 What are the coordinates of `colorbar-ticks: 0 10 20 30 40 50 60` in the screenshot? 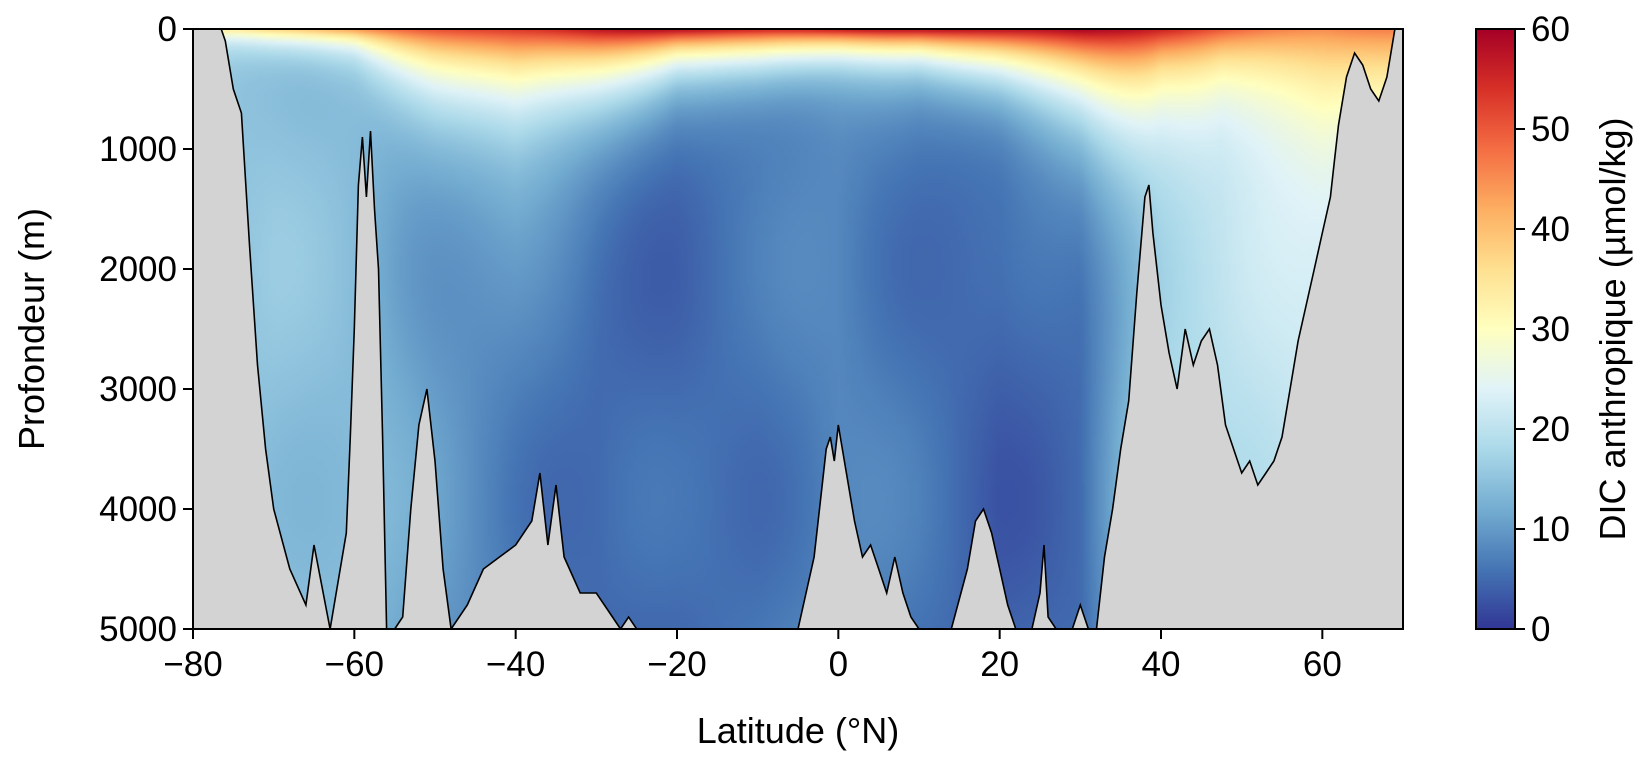 It's located at (1542, 329).